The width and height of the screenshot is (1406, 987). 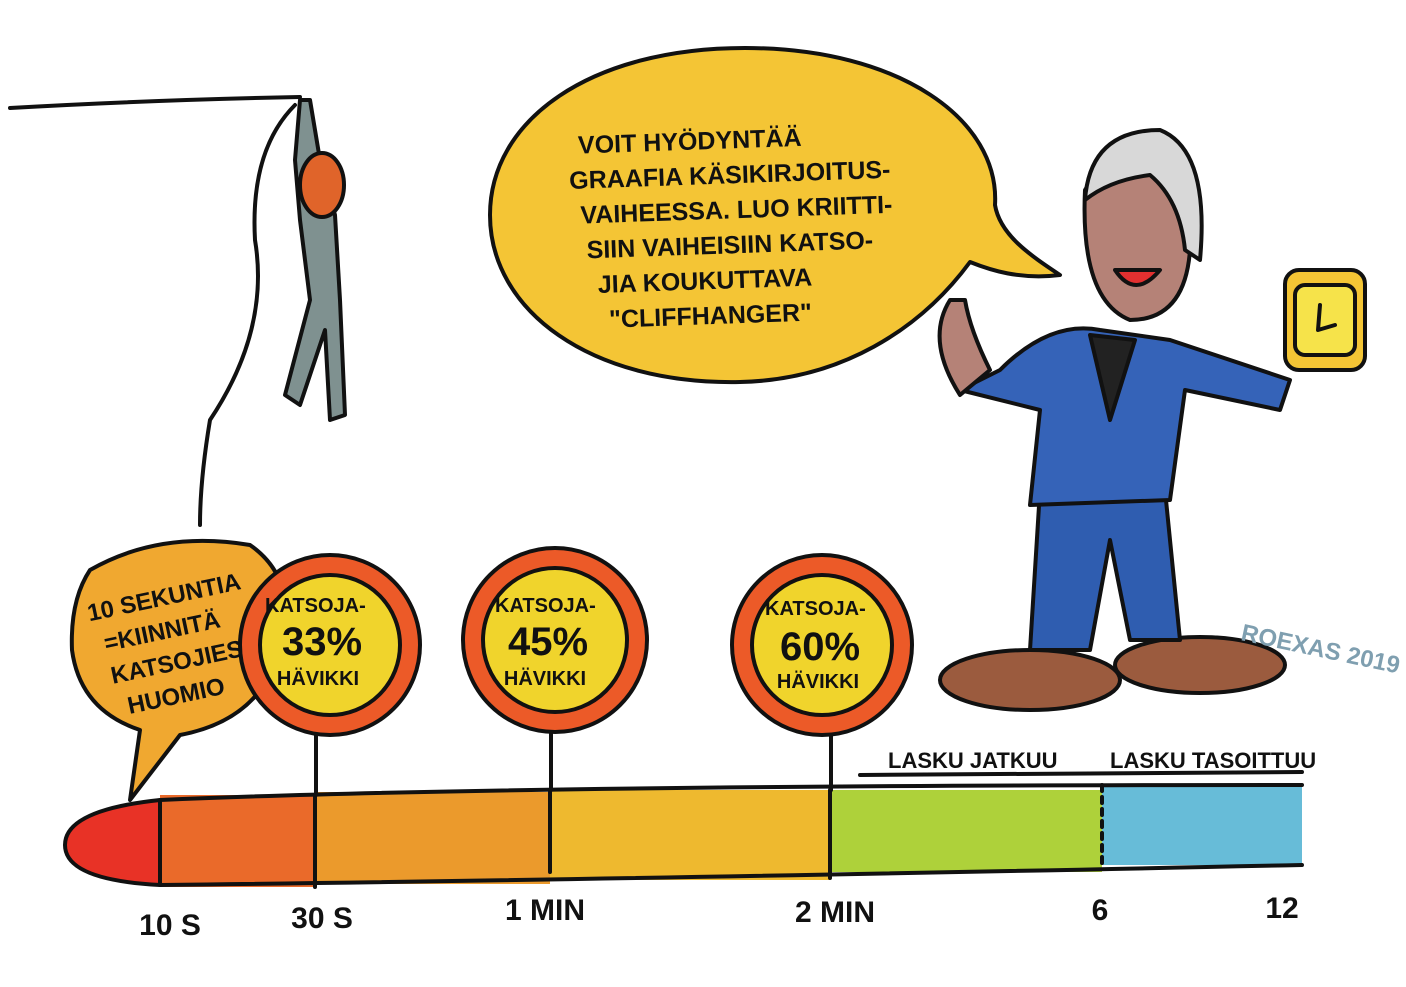 I want to click on time-label: 30 S, so click(x=322, y=918).